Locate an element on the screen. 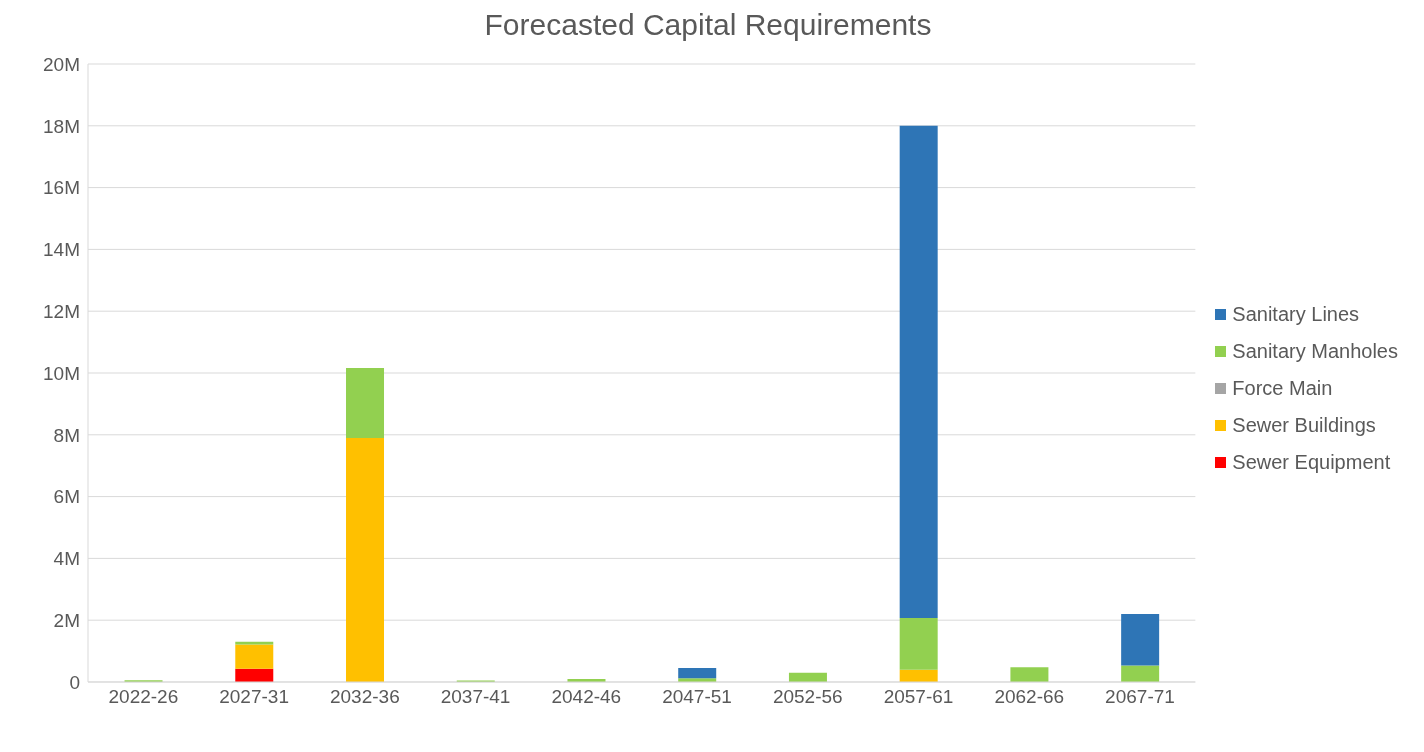 This screenshot has width=1424, height=752. x-tick-label: 2027-31 is located at coordinates (254, 697).